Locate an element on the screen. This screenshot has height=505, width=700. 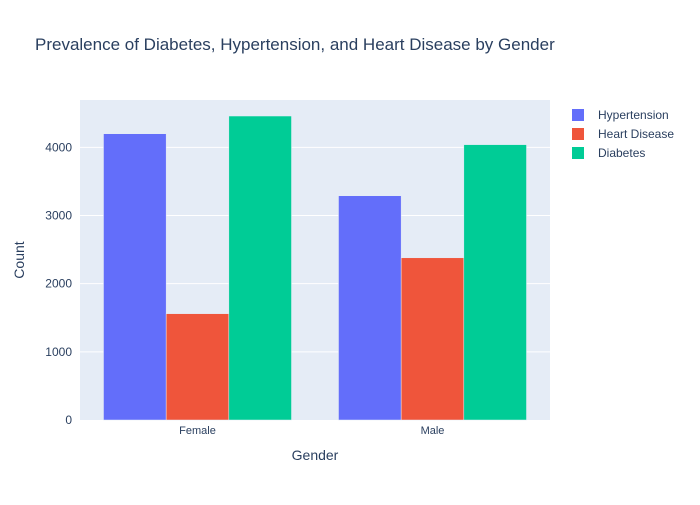
bar-hypertension-female is located at coordinates (135, 277).